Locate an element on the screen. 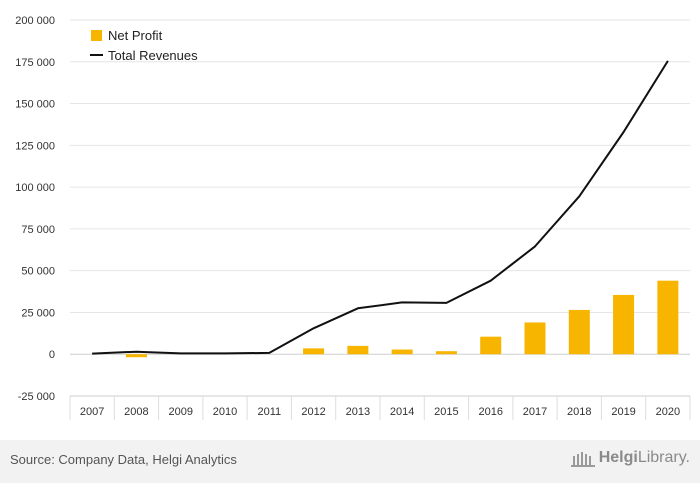 The image size is (700, 483). x-tick-label: 2016 is located at coordinates (490, 412).